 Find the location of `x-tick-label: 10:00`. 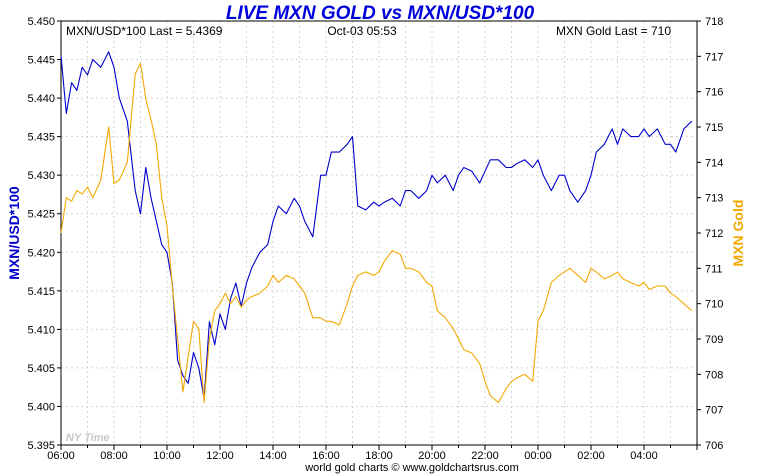

x-tick-label: 10:00 is located at coordinates (167, 456).